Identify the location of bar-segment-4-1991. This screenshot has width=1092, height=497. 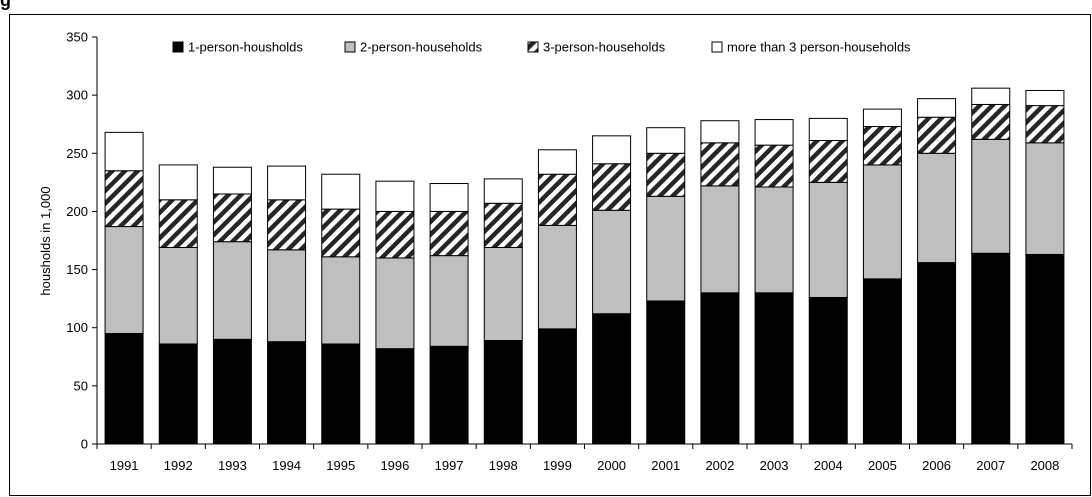
(124, 151).